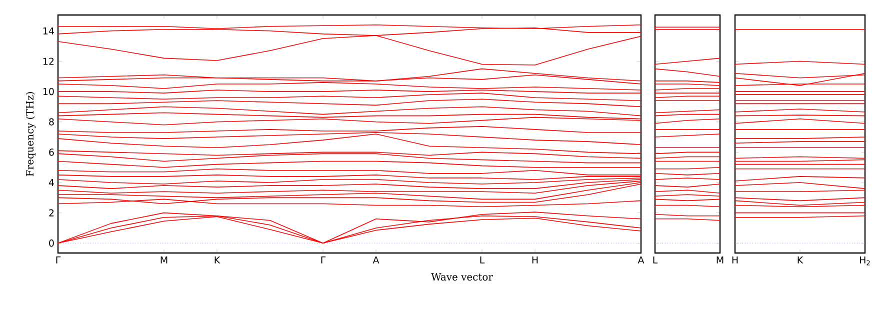 The image size is (889, 310). Describe the element at coordinates (51, 182) in the screenshot. I see `y-tick-label: 4` at that location.